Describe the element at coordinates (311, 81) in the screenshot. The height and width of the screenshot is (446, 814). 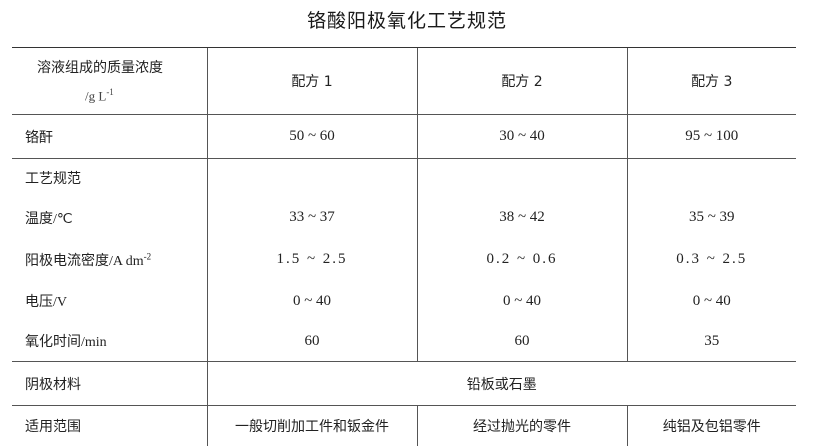
I see `column-header: 配方 1` at that location.